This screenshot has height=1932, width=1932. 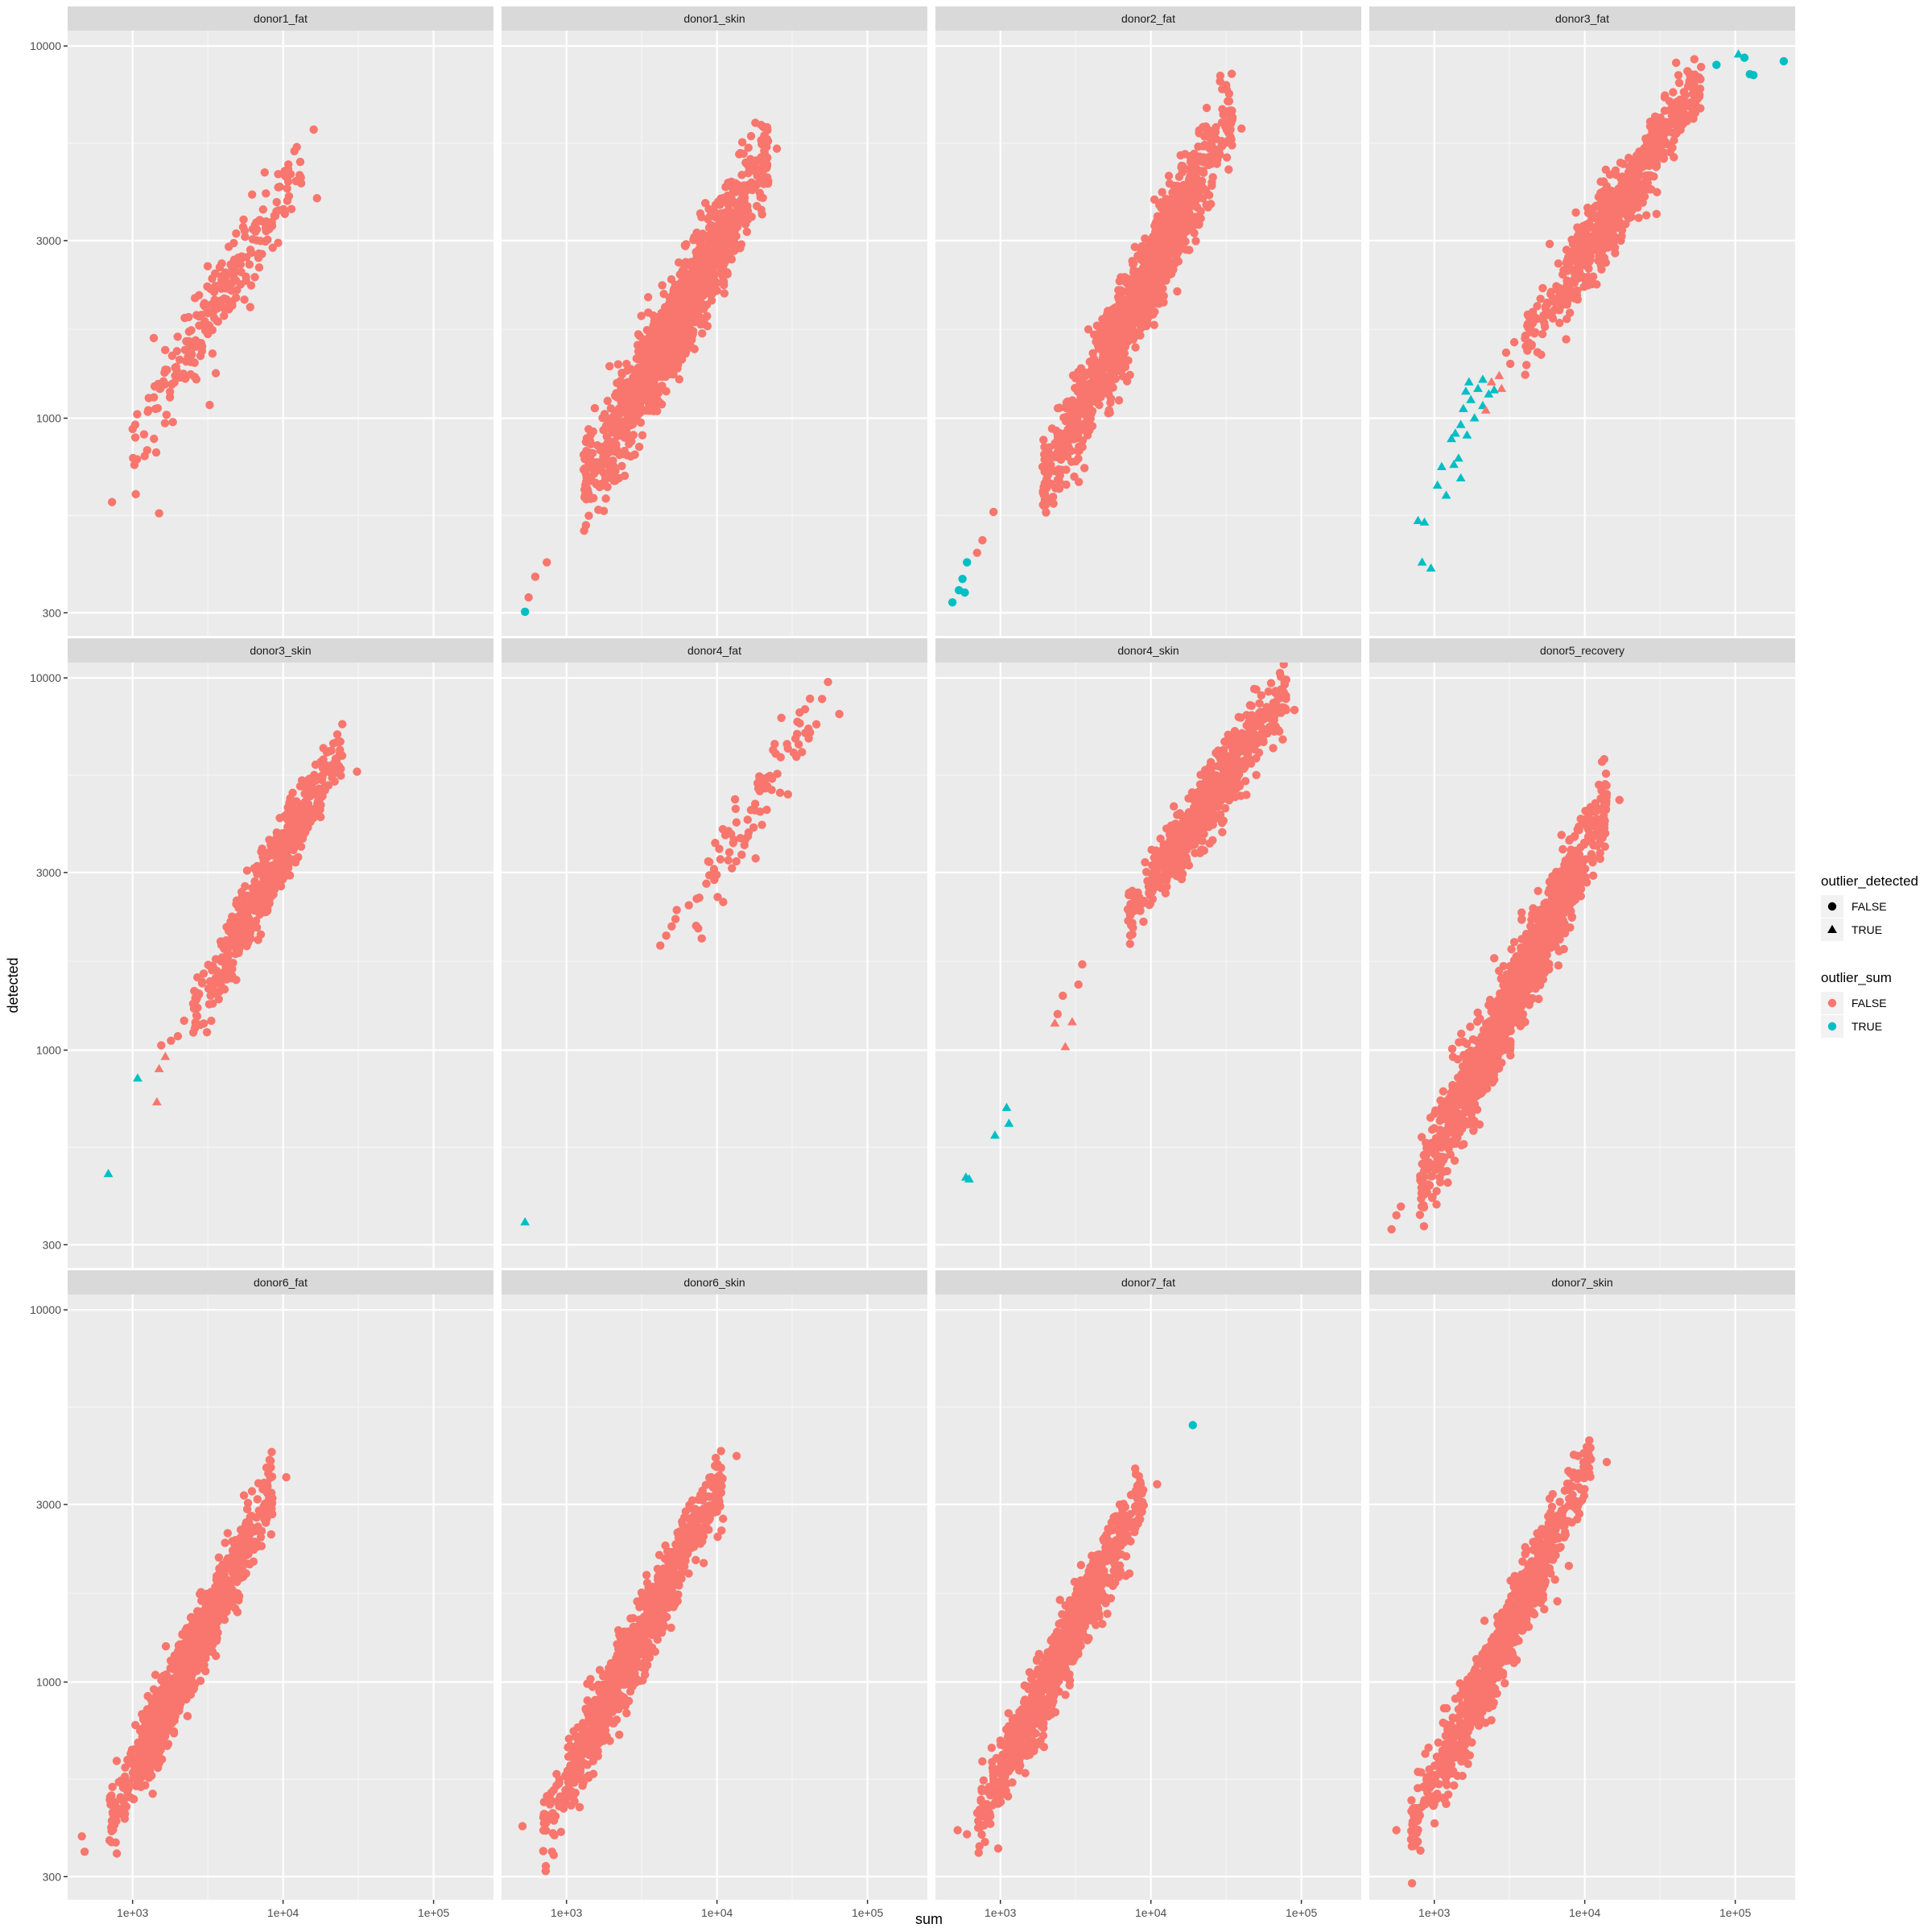 I want to click on points-donor1_skin, so click(x=651, y=367).